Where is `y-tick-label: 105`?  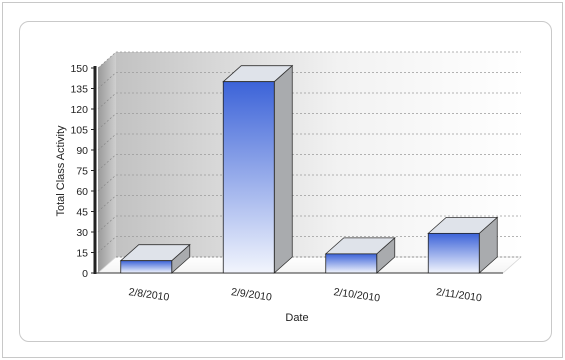
y-tick-label: 105 is located at coordinates (79, 131).